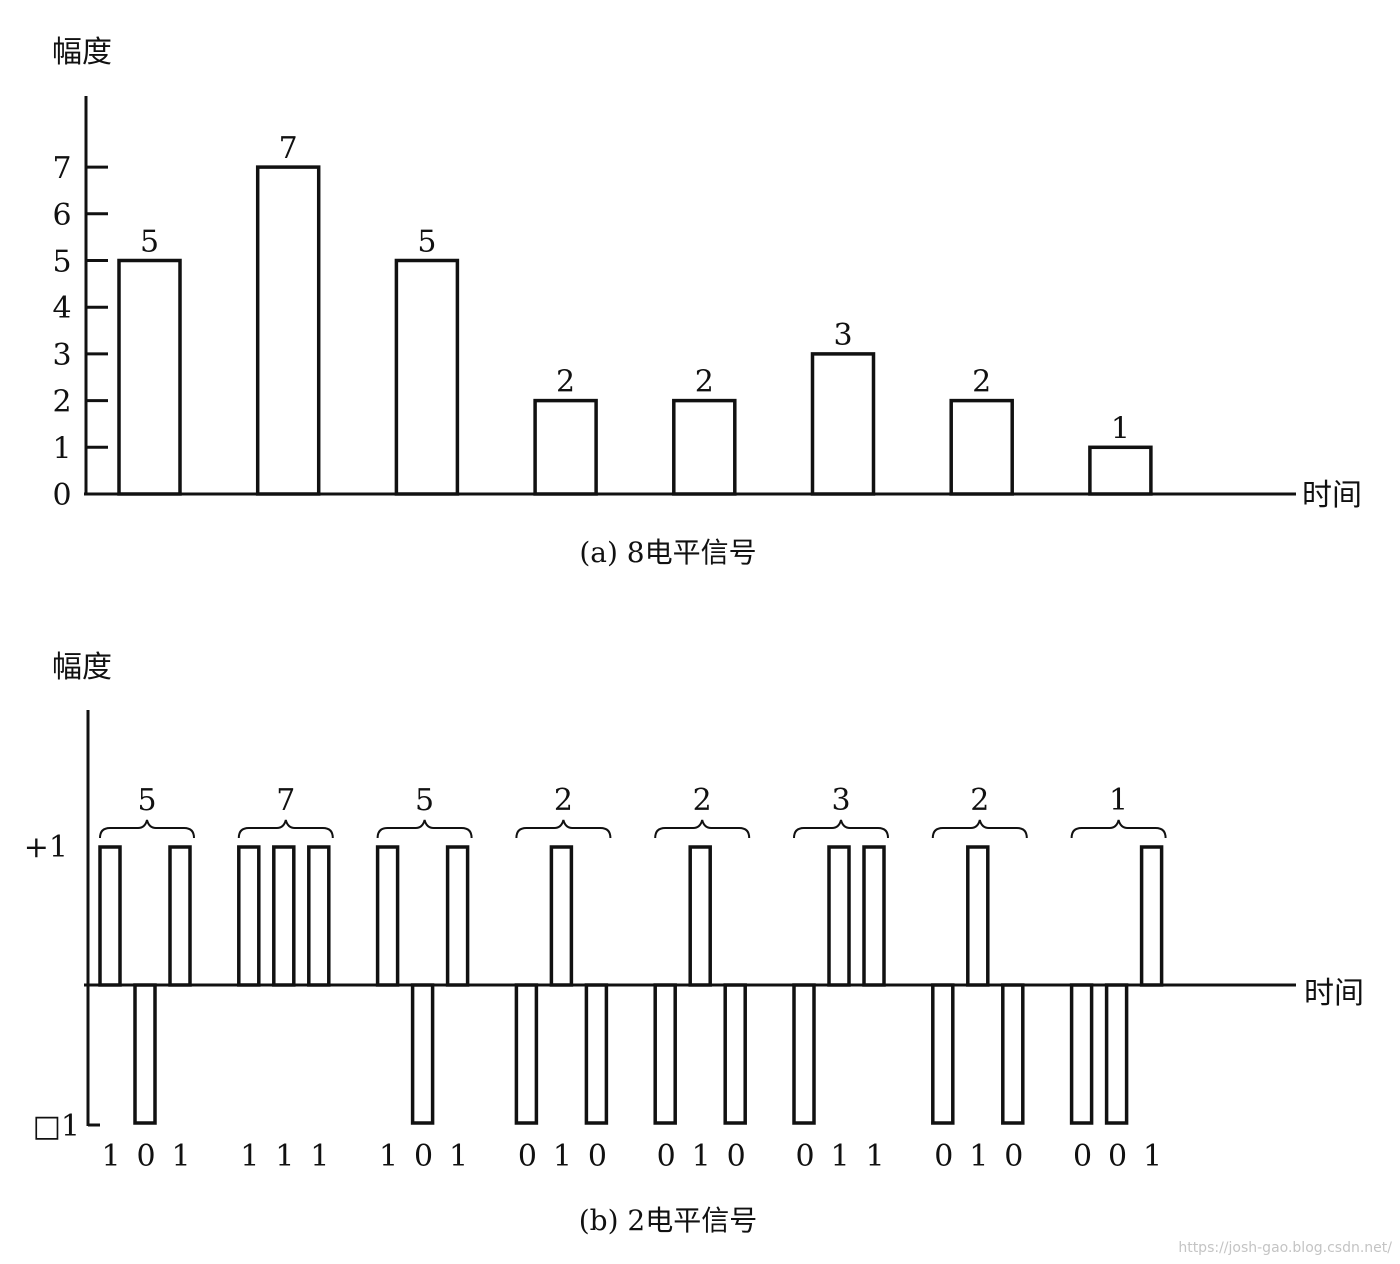 This screenshot has height=1264, width=1400. Describe the element at coordinates (61, 402) in the screenshot. I see `chart-a-ytick-label: 2` at that location.